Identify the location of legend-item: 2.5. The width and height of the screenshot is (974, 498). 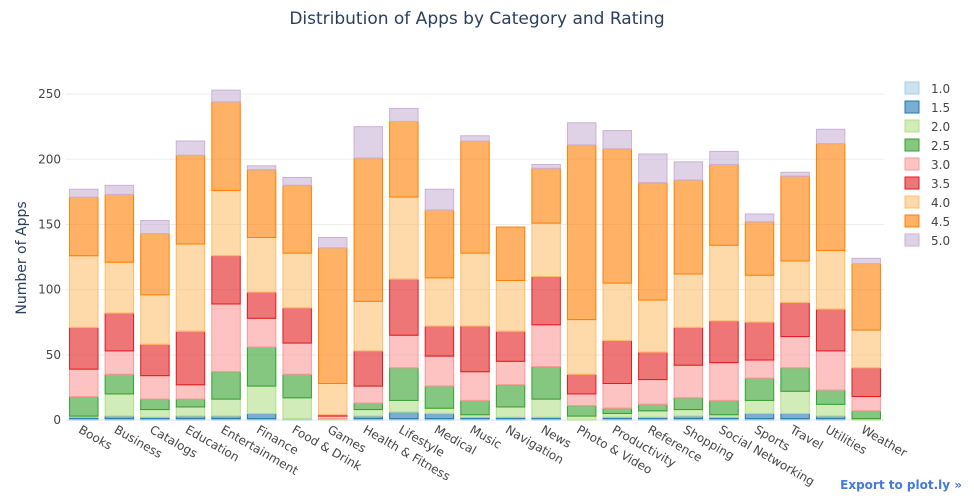
(927, 145).